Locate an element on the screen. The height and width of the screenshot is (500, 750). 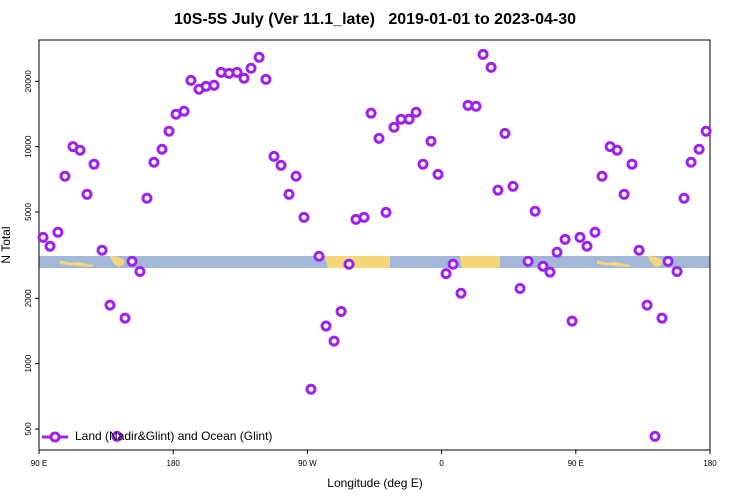
y-tick-label: 20000 is located at coordinates (28, 81).